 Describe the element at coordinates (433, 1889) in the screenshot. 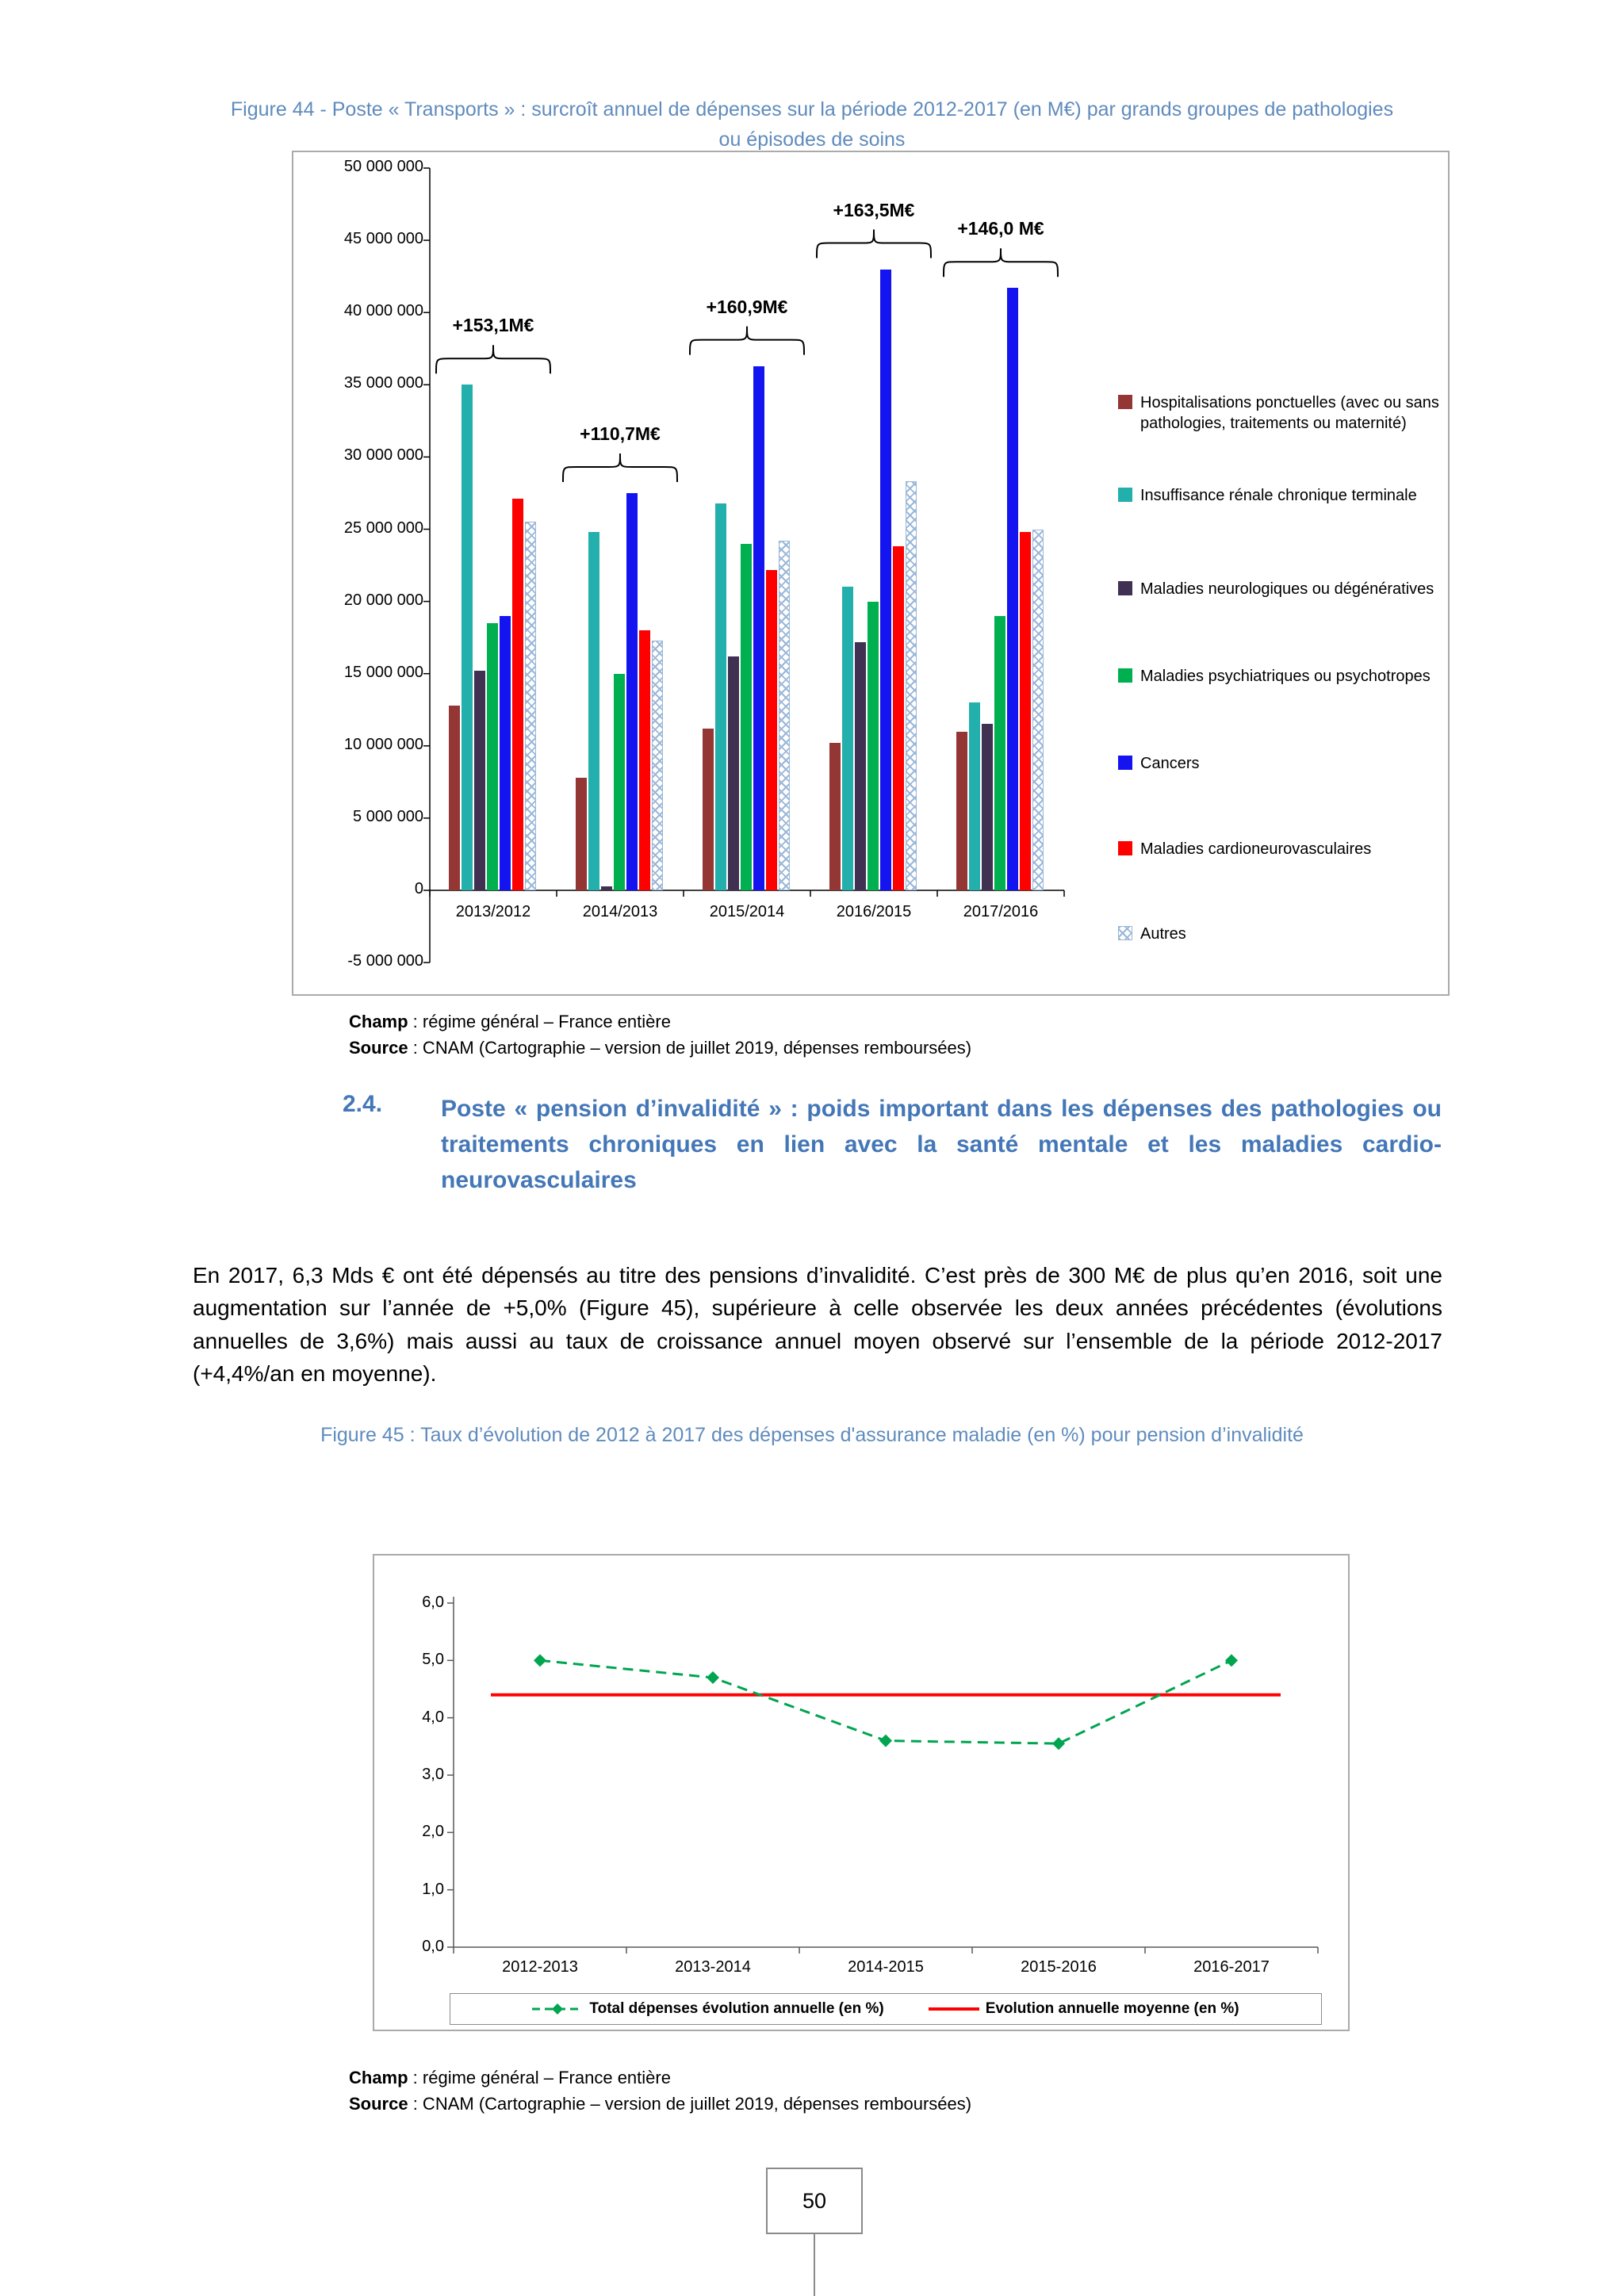

I see `y-axis-tick-label: 1,0` at that location.